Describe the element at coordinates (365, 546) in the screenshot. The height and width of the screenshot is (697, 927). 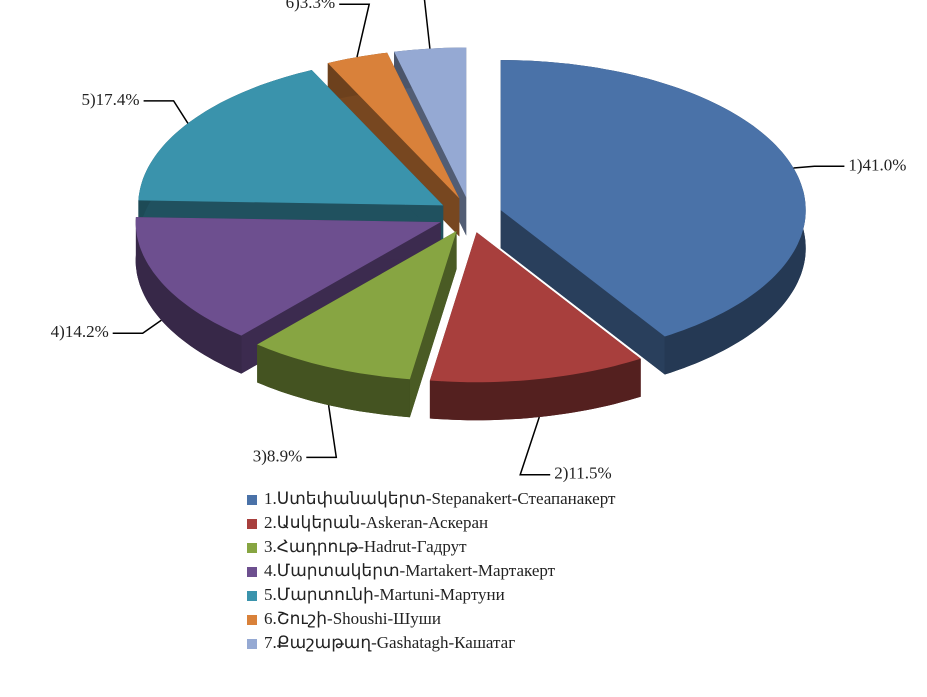
I see `legend-label: 3.Հադրութ-Hadrut-Гадрут` at that location.